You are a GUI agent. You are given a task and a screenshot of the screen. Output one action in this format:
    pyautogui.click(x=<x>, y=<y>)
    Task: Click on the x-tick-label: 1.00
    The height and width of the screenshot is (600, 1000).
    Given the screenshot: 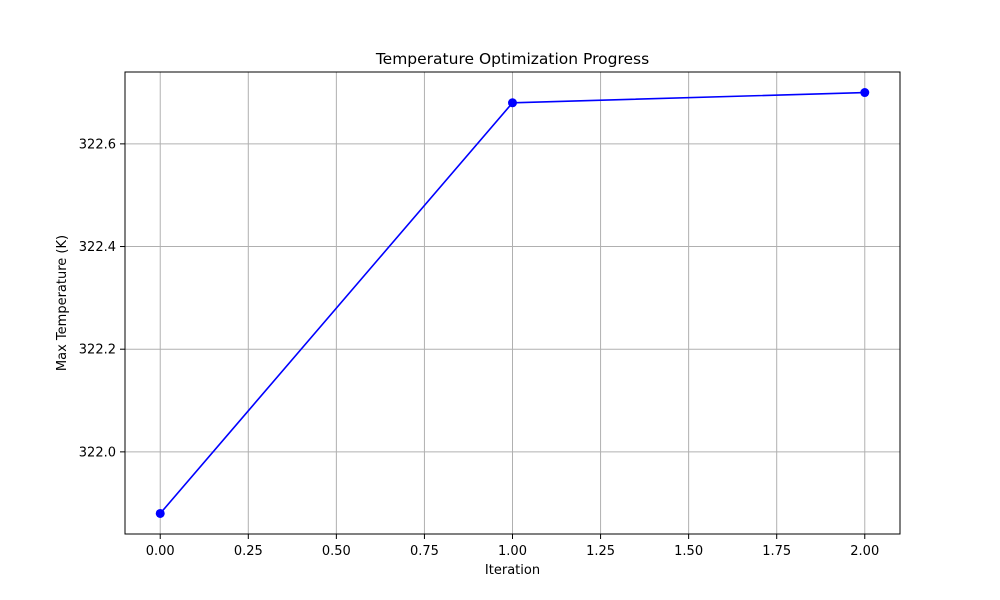 What is the action you would take?
    pyautogui.click(x=512, y=551)
    